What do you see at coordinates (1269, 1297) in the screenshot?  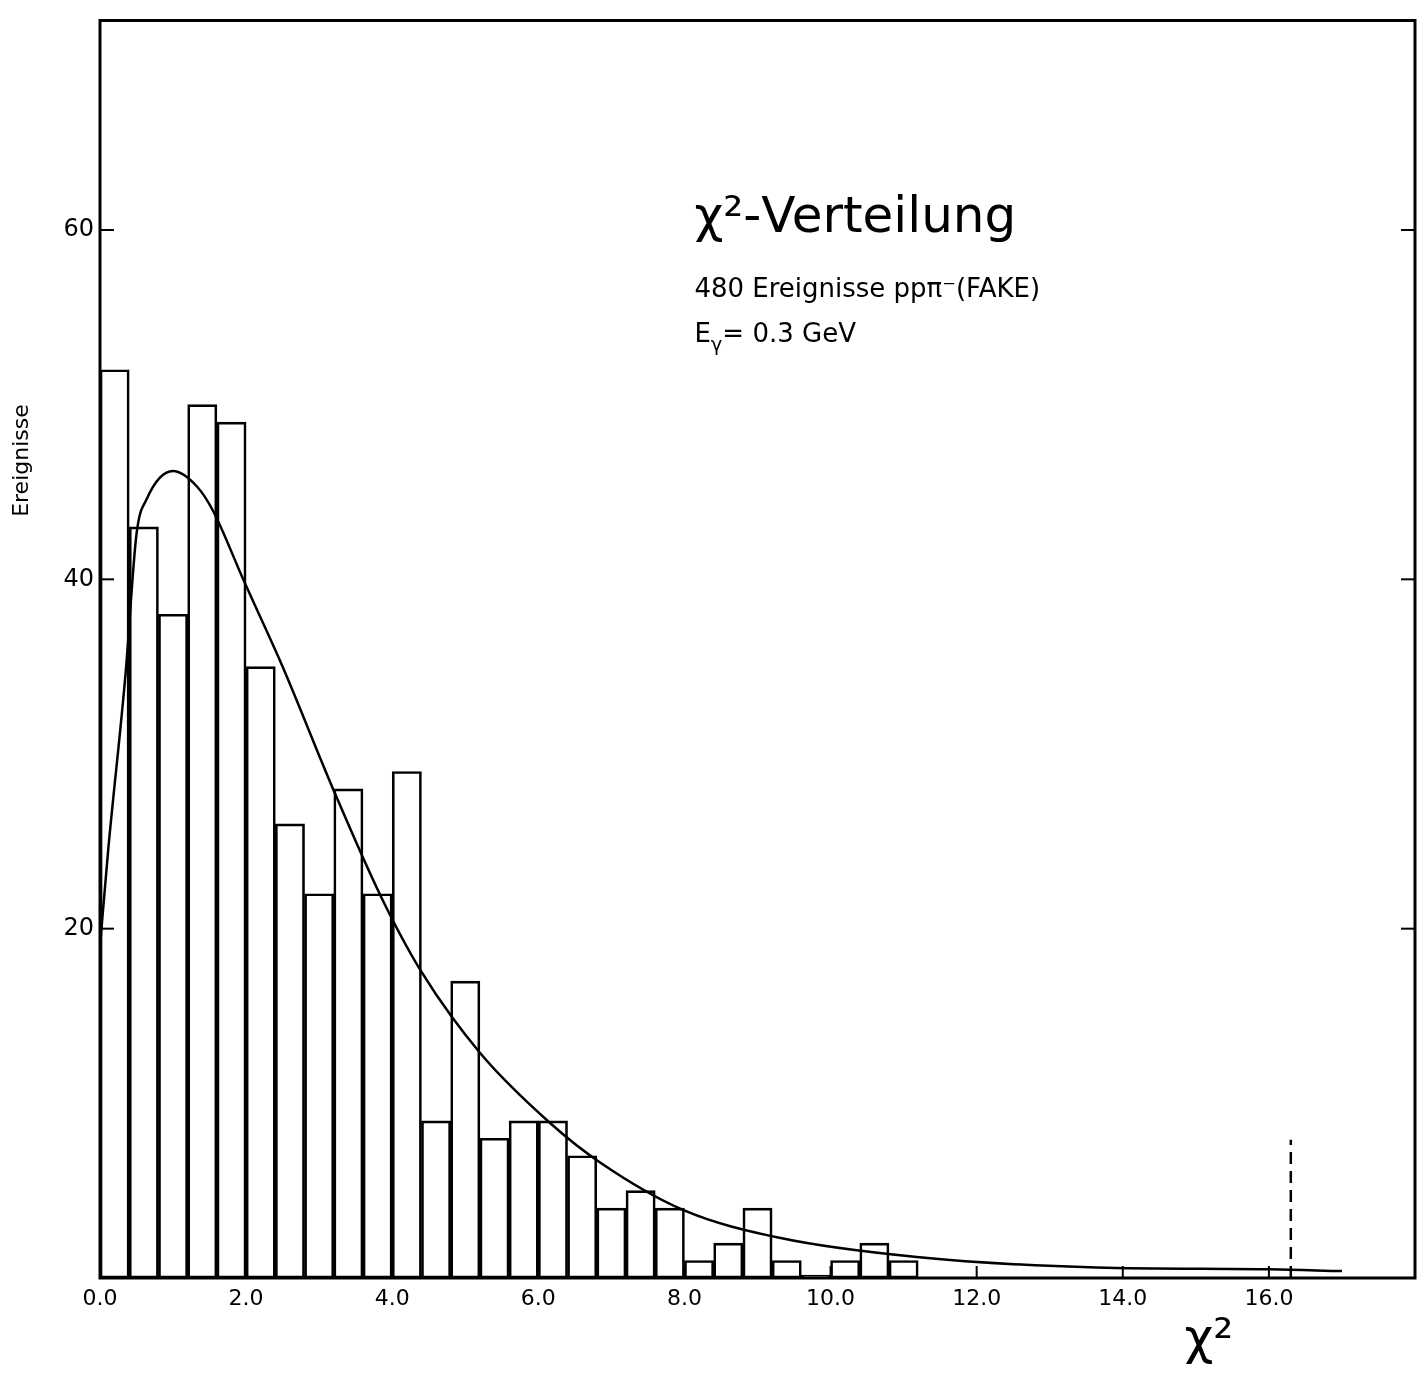 I see `x-tick-label: 16.0` at bounding box center [1269, 1297].